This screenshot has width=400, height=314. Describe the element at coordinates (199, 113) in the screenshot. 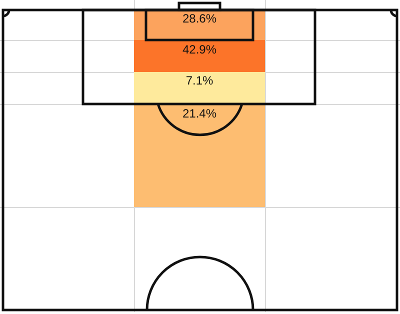

I see `data-label: 21.4%` at that location.